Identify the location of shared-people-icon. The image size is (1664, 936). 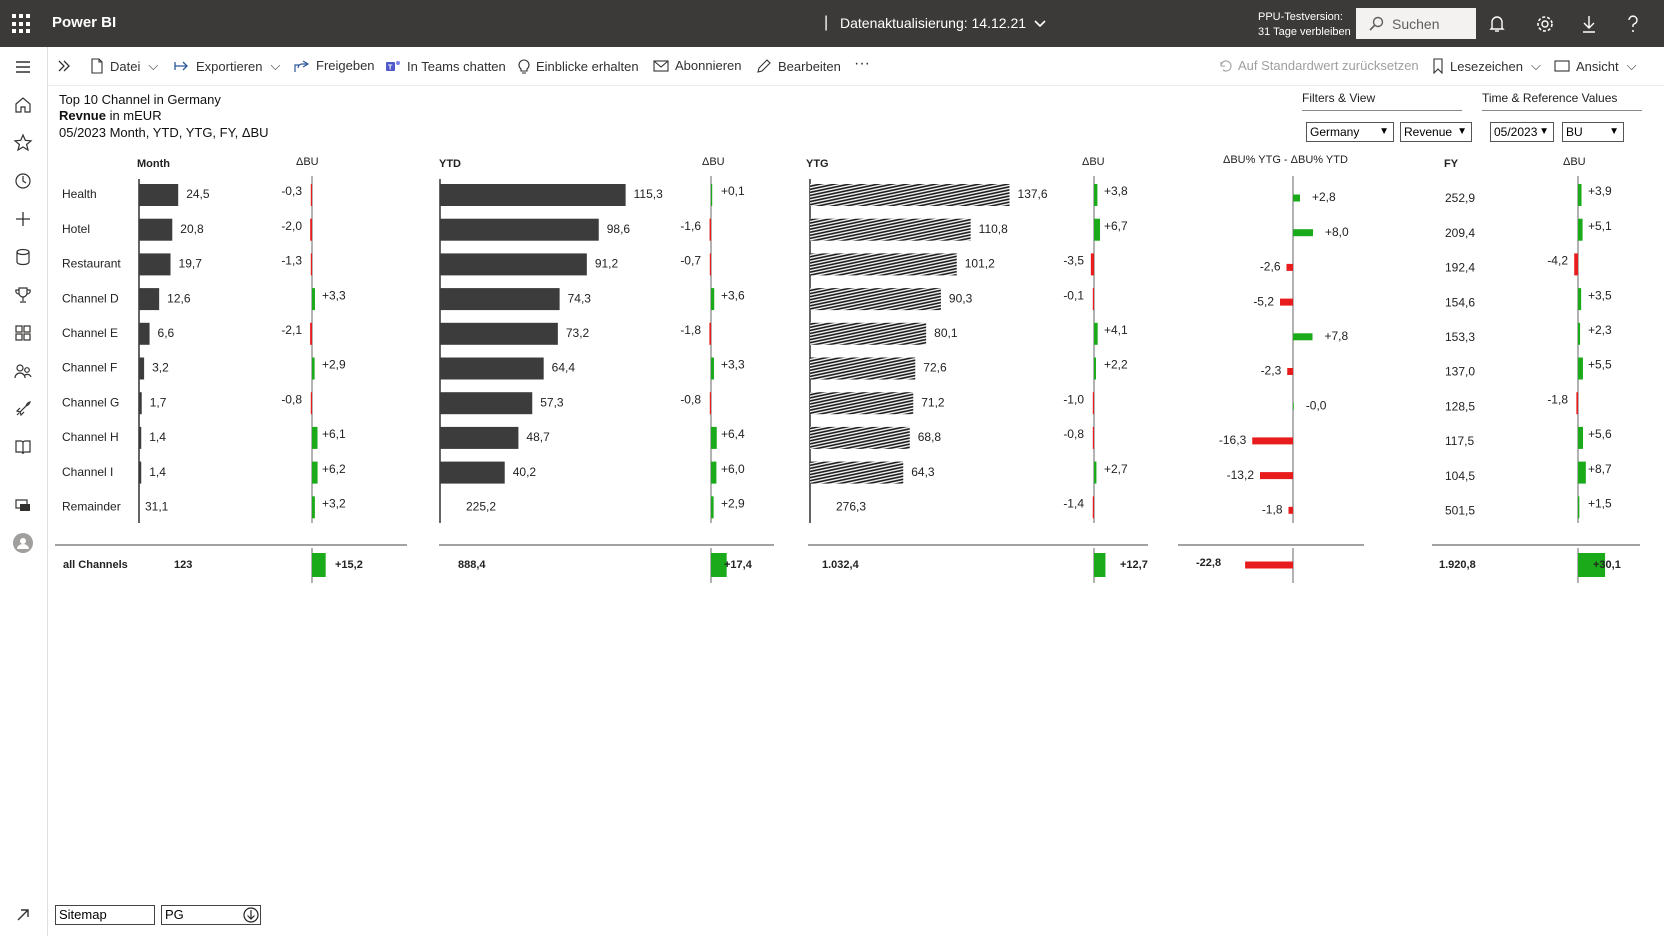
(23, 371).